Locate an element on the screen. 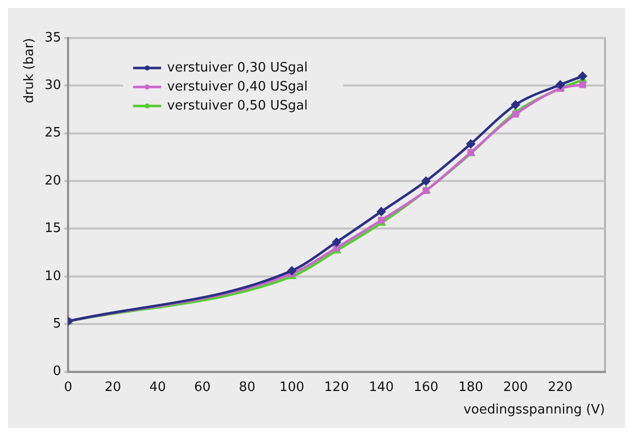 This screenshot has width=633, height=436. y-tick-label: 35 is located at coordinates (53, 38).